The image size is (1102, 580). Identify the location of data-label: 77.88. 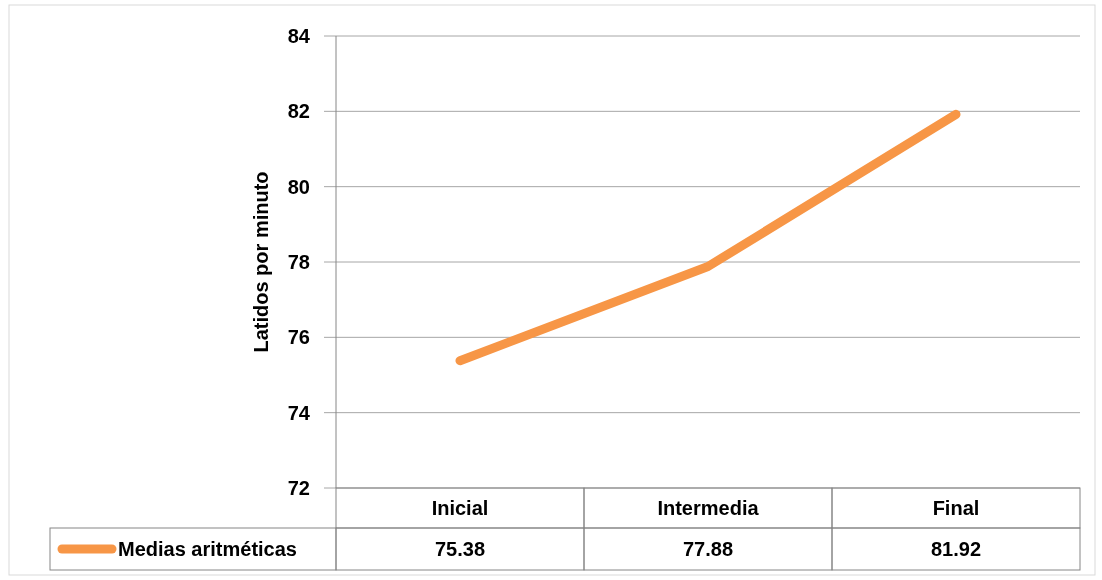
(708, 549).